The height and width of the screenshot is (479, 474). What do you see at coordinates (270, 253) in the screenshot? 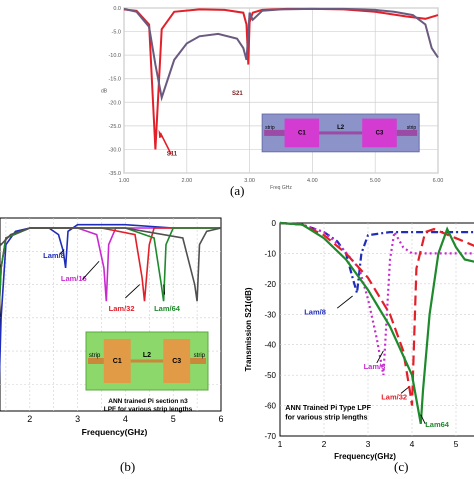
I see `y-tick-label: -10` at bounding box center [270, 253].